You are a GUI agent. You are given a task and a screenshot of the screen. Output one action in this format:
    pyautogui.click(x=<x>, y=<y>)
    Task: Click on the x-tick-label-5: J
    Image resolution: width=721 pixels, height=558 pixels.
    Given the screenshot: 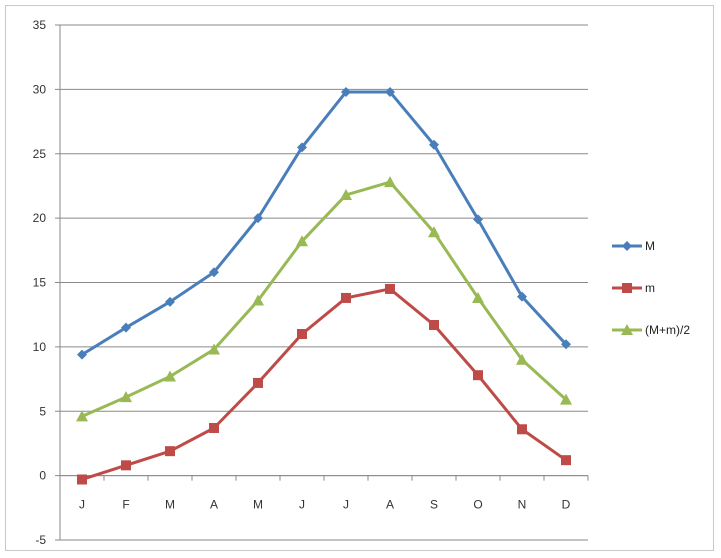 What is the action you would take?
    pyautogui.click(x=302, y=505)
    